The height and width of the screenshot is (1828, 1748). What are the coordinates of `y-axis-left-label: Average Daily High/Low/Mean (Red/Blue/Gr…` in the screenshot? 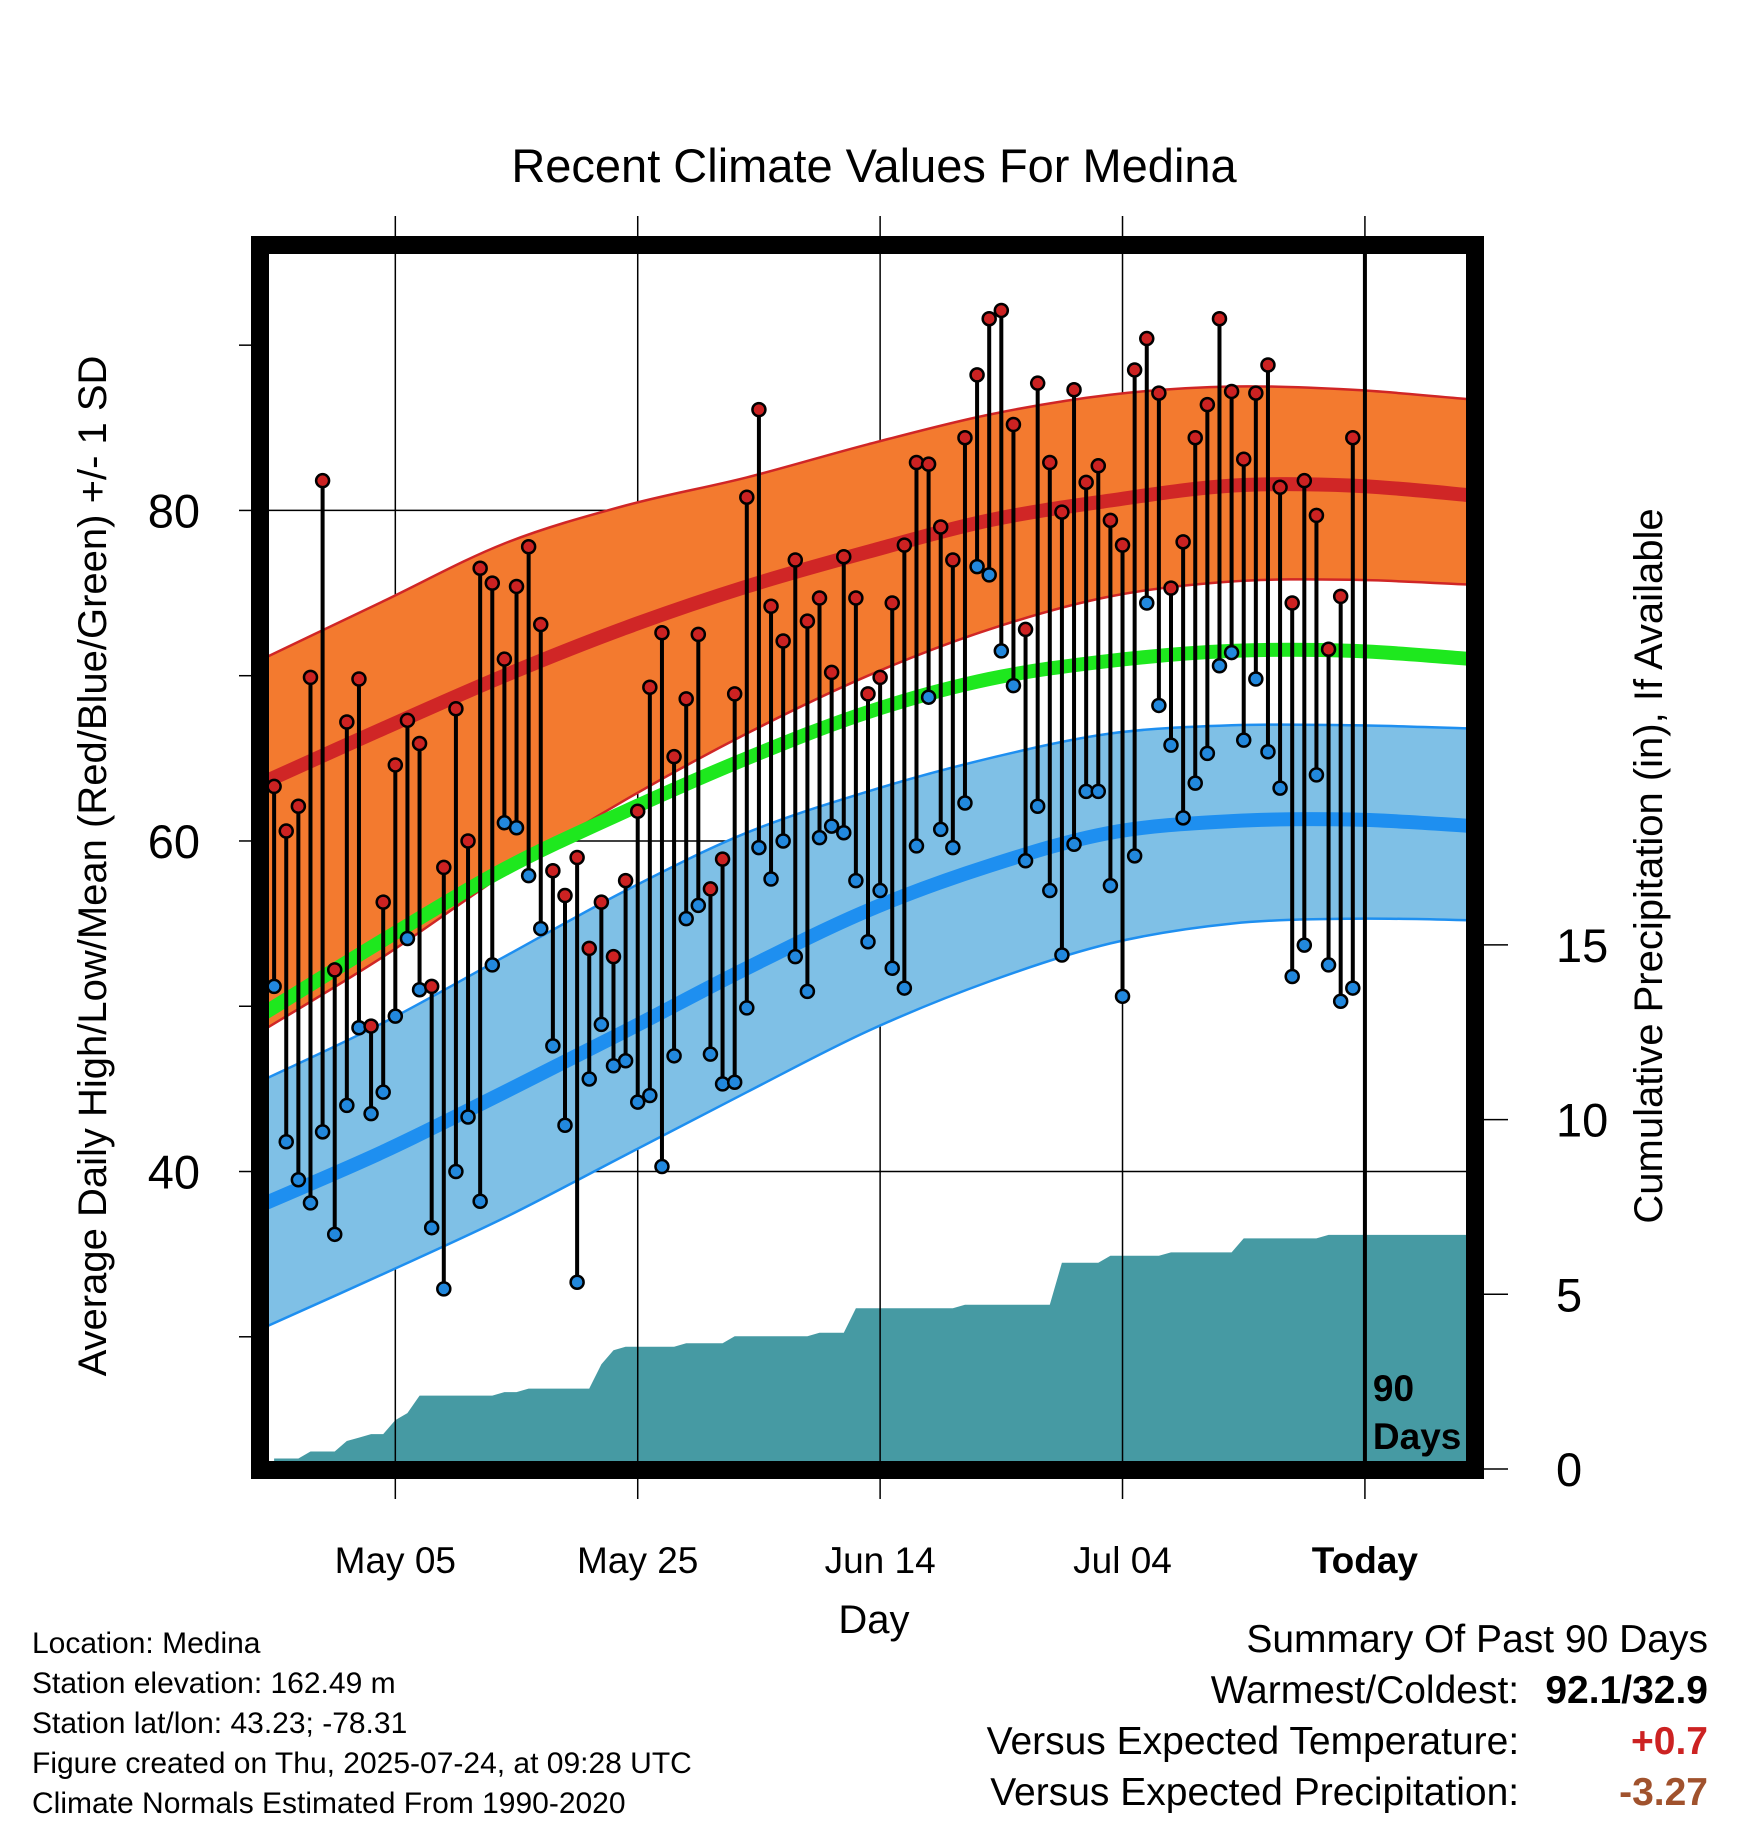 It's located at (93, 866).